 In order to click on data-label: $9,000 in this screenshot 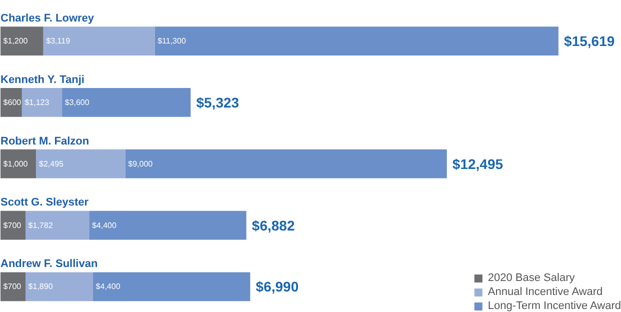, I will do `click(141, 163)`.